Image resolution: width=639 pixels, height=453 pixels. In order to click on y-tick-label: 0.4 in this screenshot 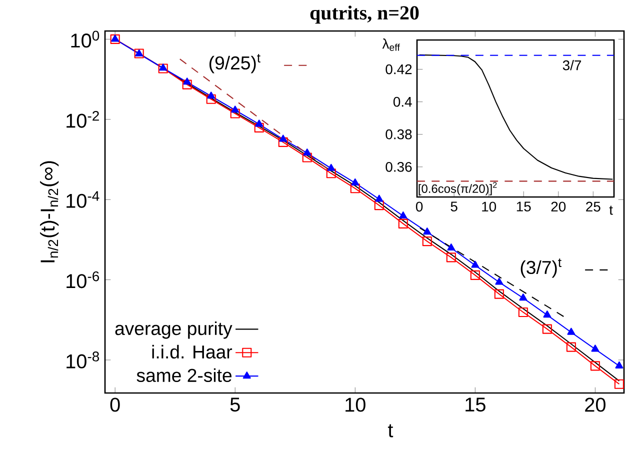, I will do `click(402, 101)`.